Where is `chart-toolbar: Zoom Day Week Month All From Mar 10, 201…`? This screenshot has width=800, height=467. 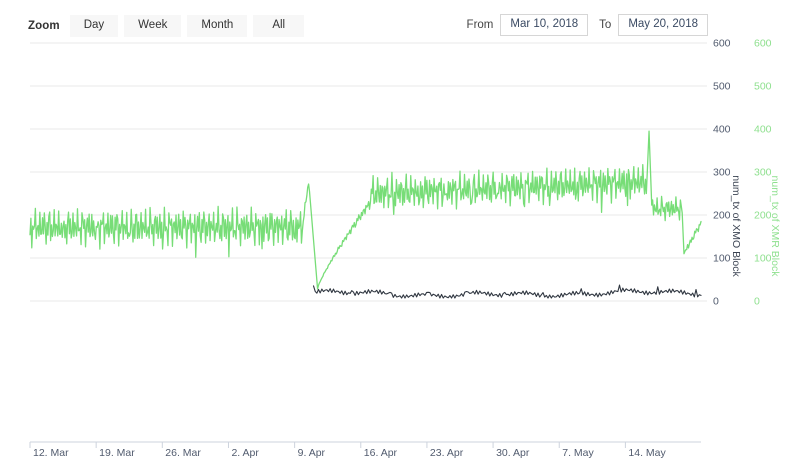
chart-toolbar: Zoom Day Week Month All From Mar 10, 201… is located at coordinates (400, 21).